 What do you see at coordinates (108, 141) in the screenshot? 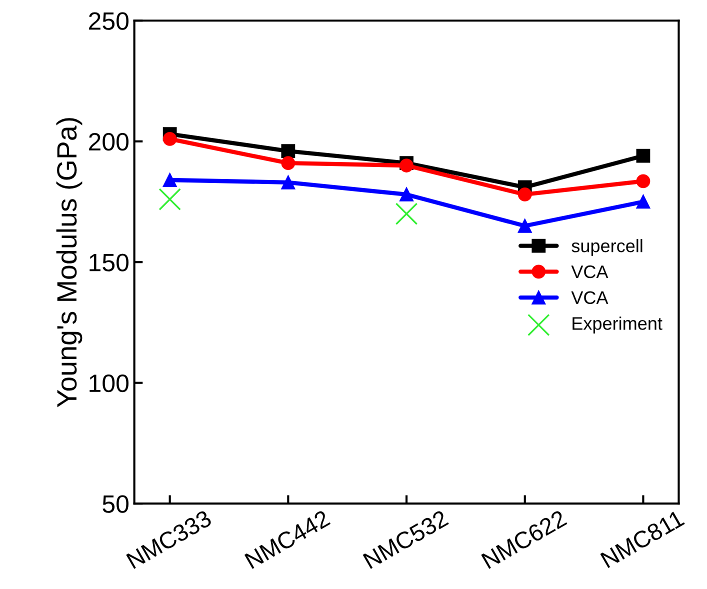
I see `y-tick-label: 200` at bounding box center [108, 141].